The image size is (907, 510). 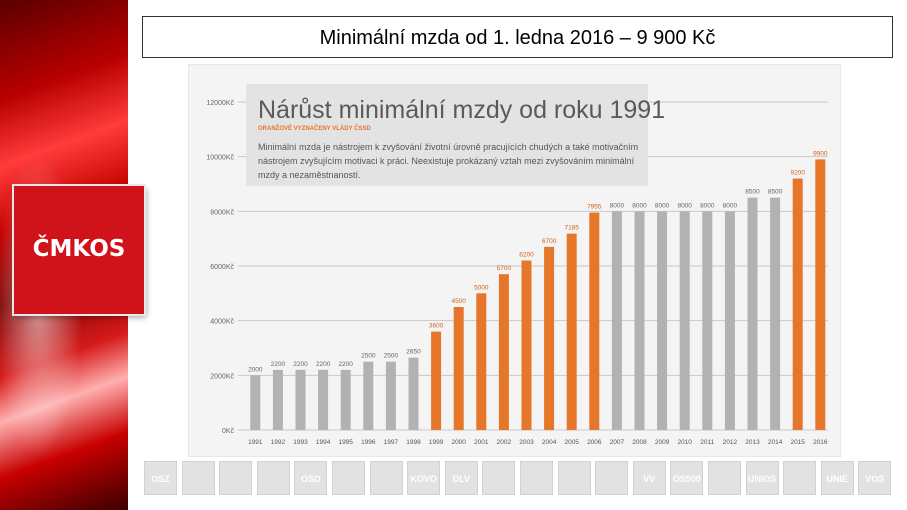 I want to click on bar-2006, so click(x=594, y=321).